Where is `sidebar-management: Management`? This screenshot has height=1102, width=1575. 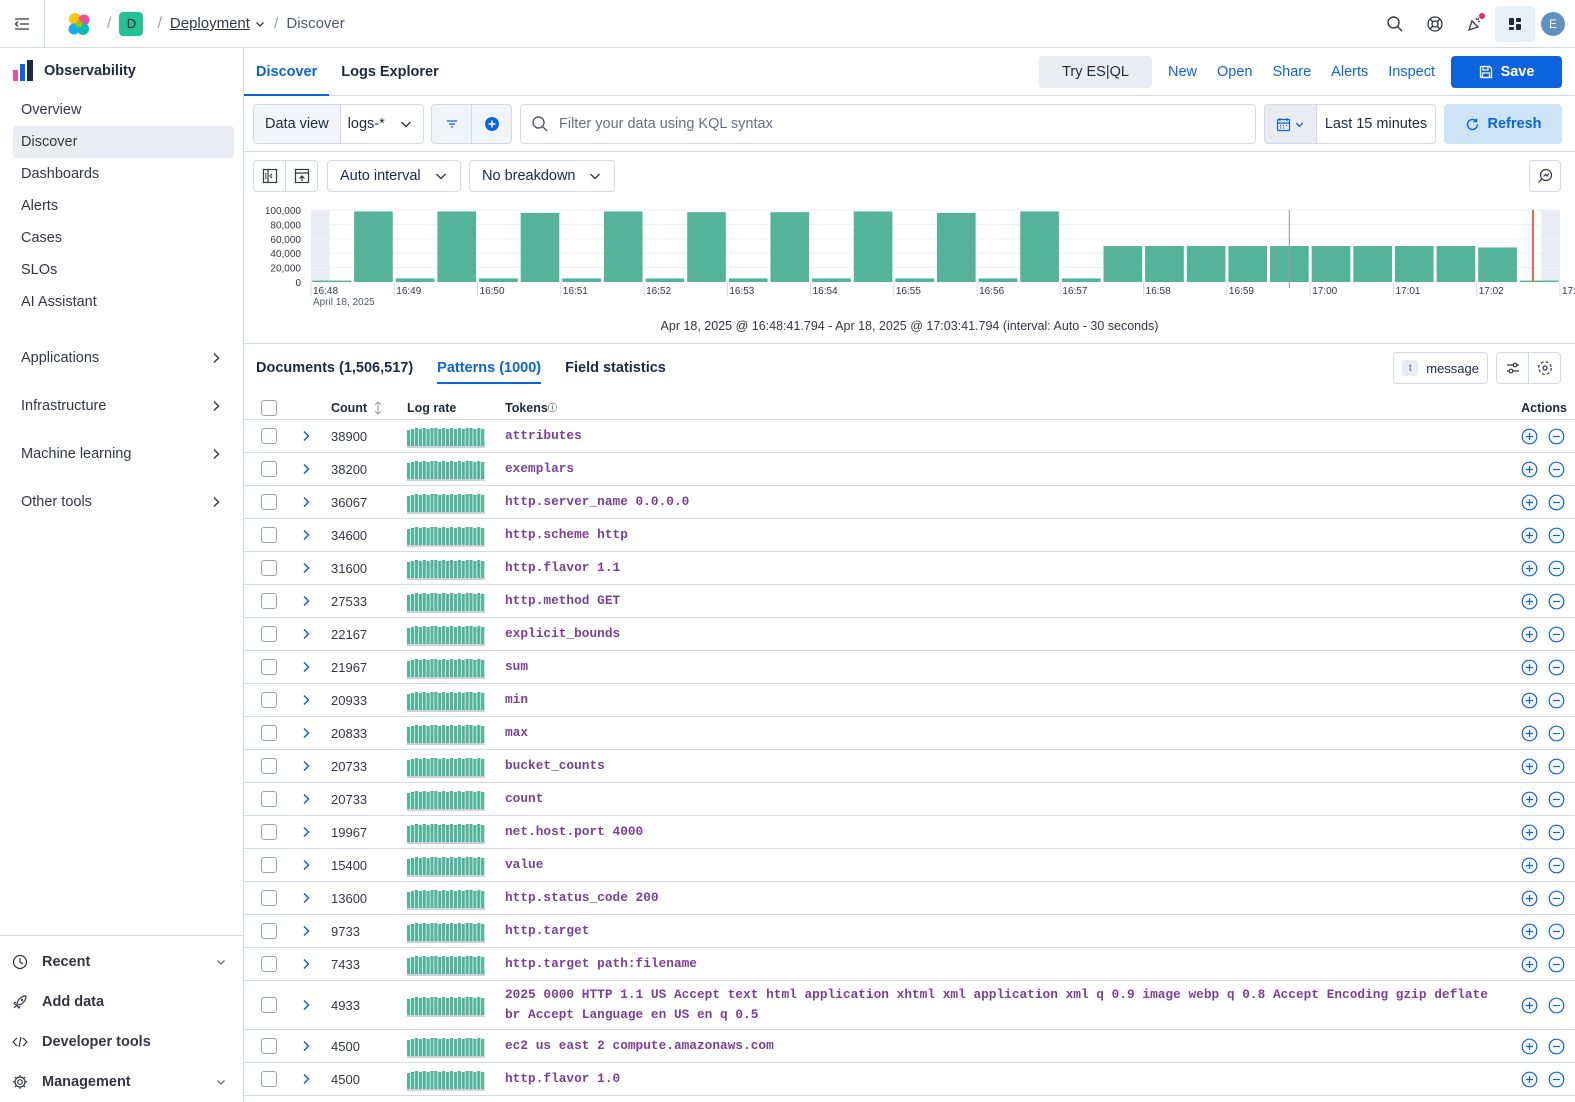
sidebar-management: Management is located at coordinates (121, 1082).